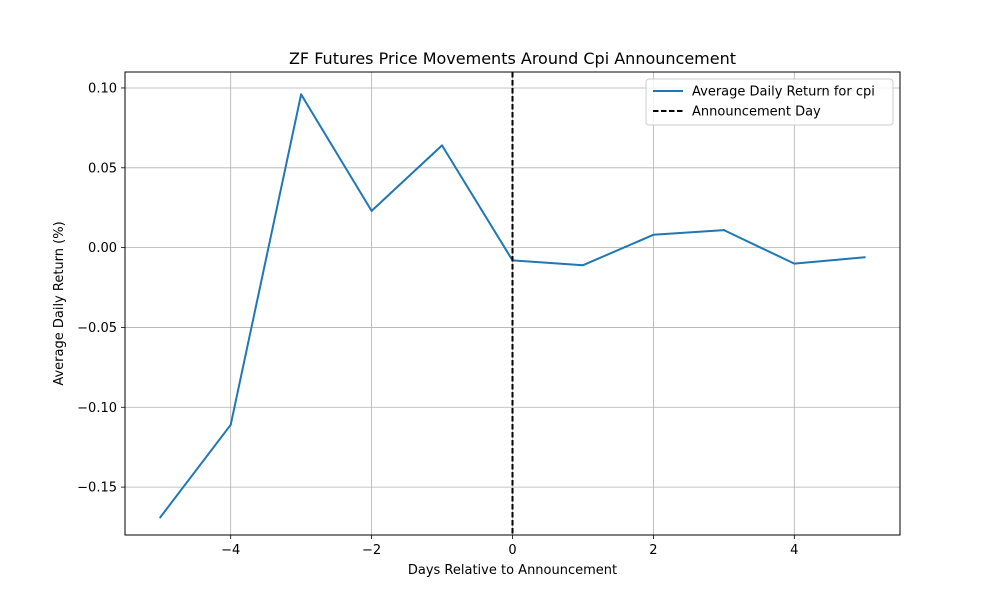 Image resolution: width=1000 pixels, height=600 pixels. Describe the element at coordinates (512, 570) in the screenshot. I see `x-axis-label: Days Relative to Announcement` at that location.